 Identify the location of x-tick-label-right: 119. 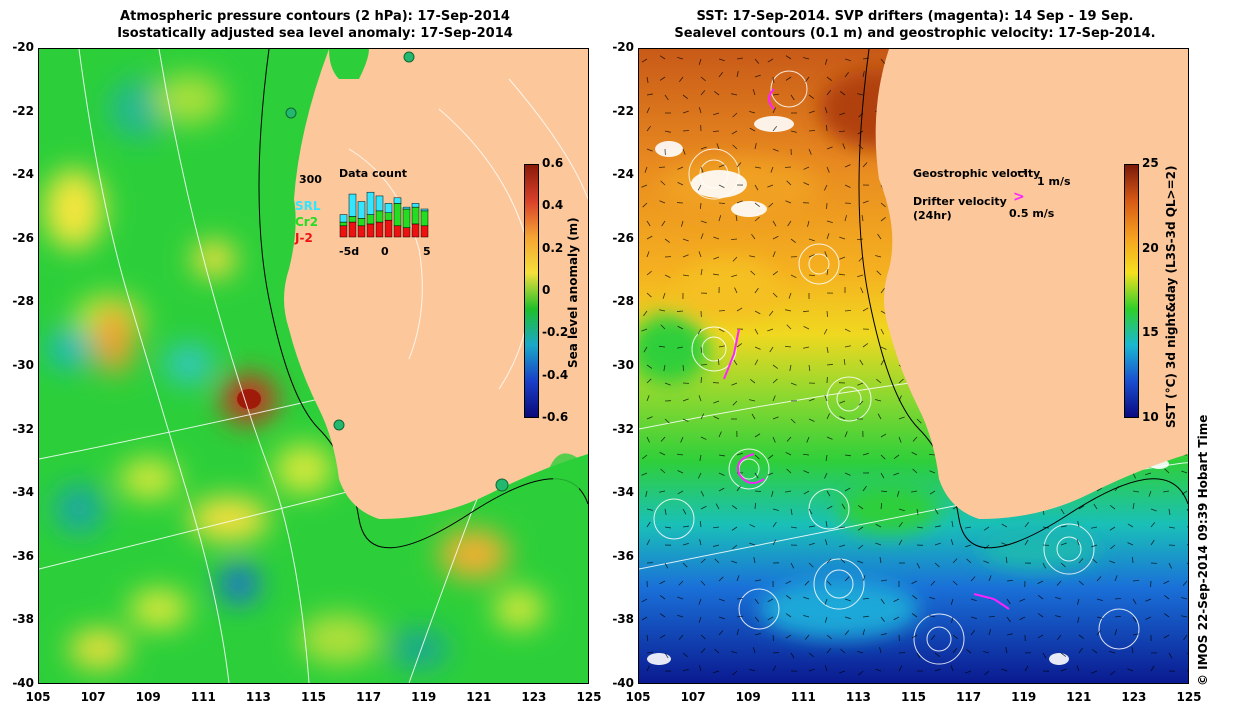
(1024, 697).